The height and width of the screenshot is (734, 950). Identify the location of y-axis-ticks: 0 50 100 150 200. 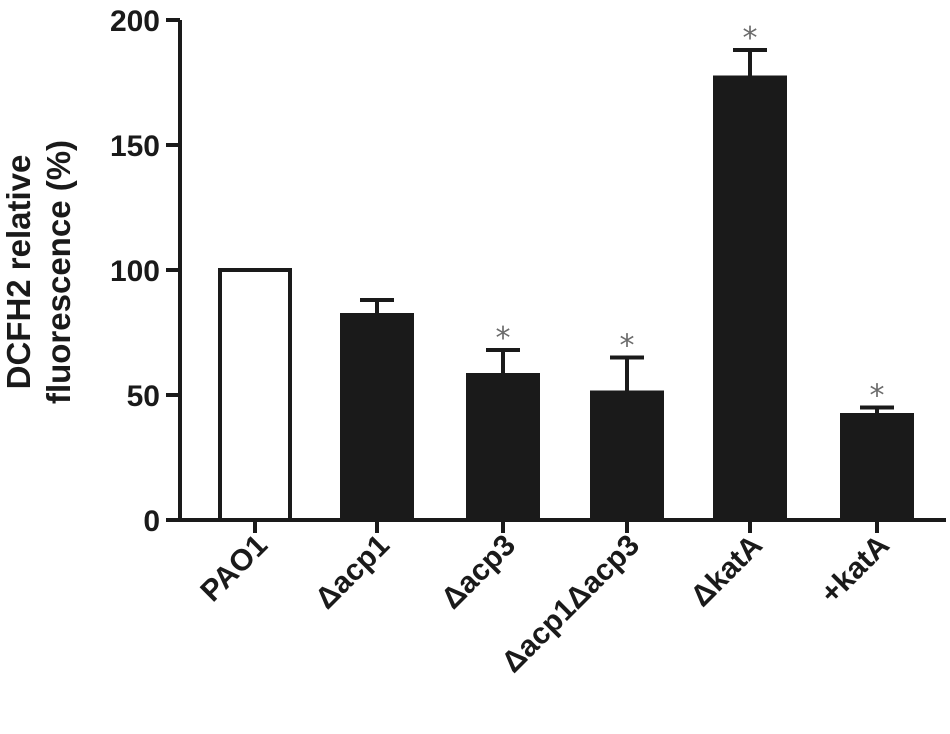
(145, 271).